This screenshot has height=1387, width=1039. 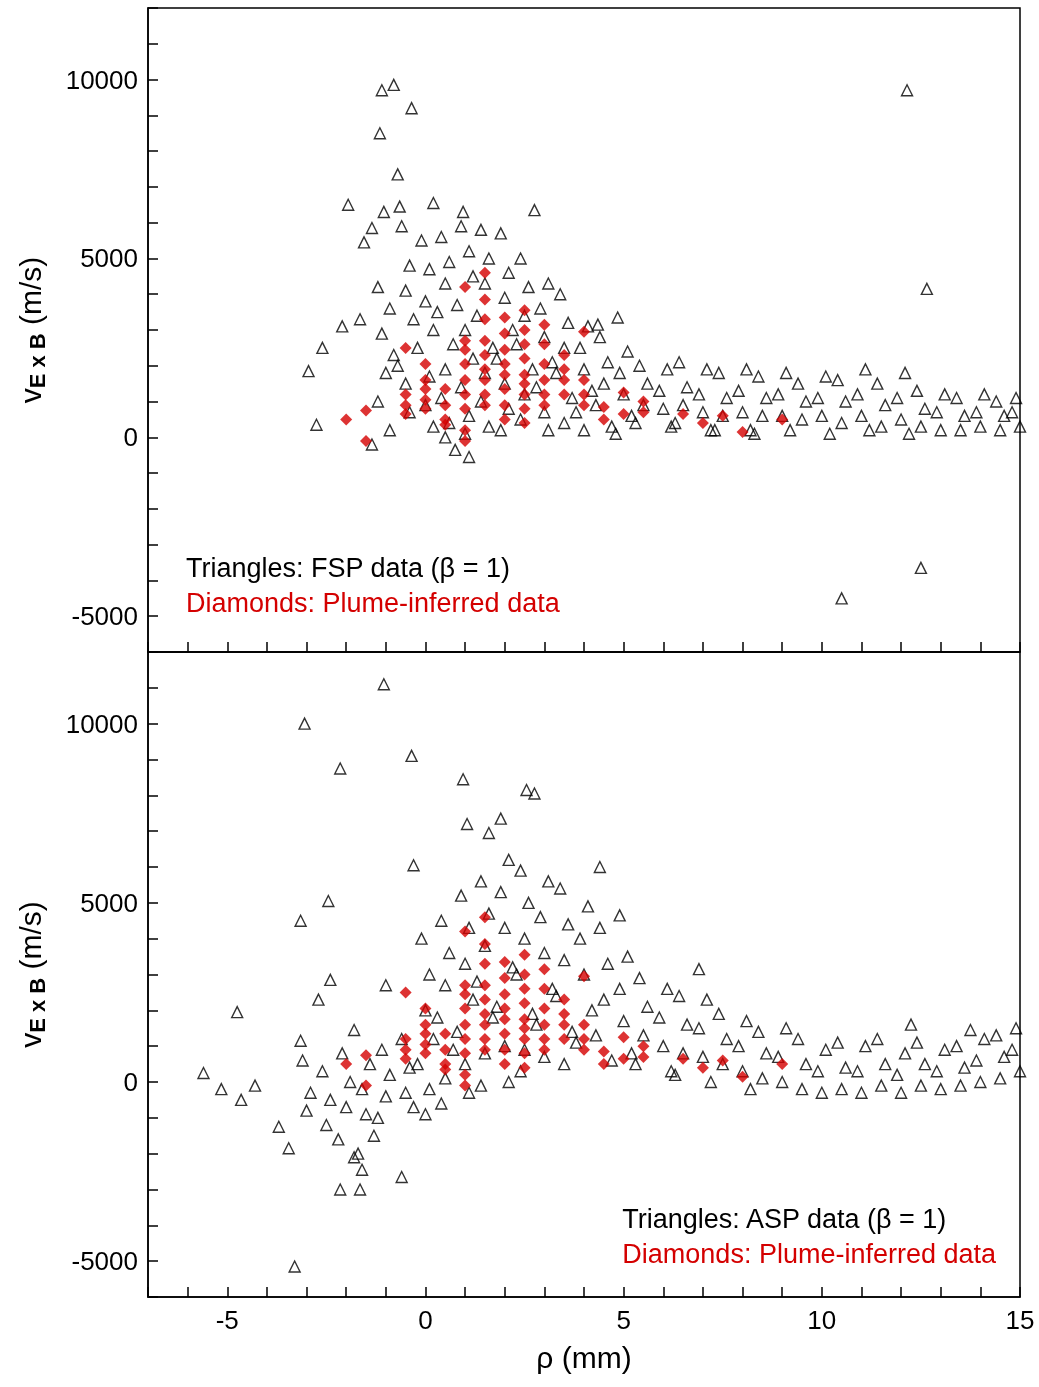 I want to click on x-tick-label: 10, so click(x=822, y=1320).